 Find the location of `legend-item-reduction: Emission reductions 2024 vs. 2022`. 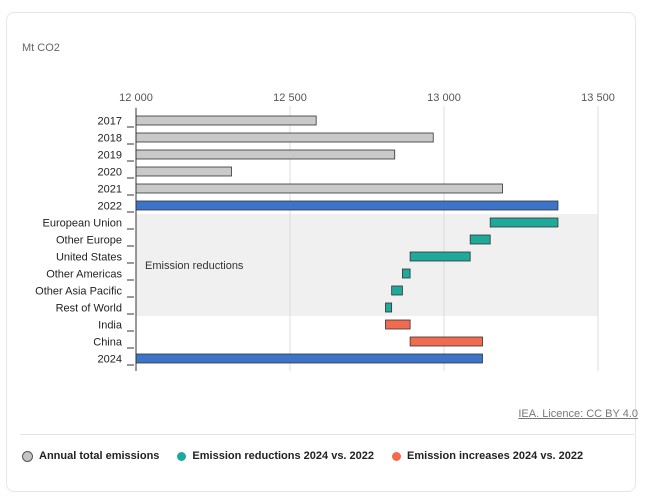

legend-item-reduction: Emission reductions 2024 vs. 2022 is located at coordinates (275, 456).